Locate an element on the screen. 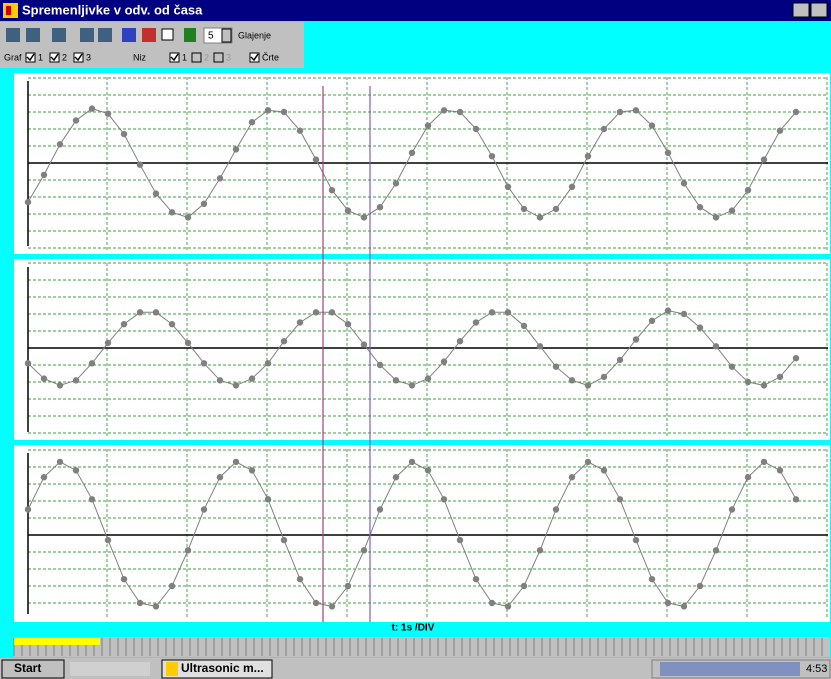 The width and height of the screenshot is (831, 679). start-label: Start is located at coordinates (27, 668).